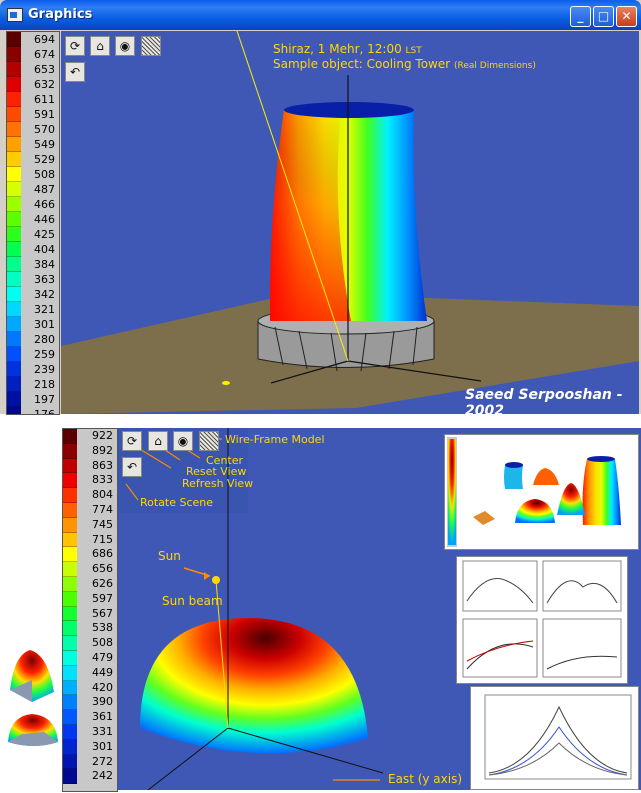 Image resolution: width=641 pixels, height=793 pixels. Describe the element at coordinates (90, 584) in the screenshot. I see `color-scale-entry: 626` at that location.